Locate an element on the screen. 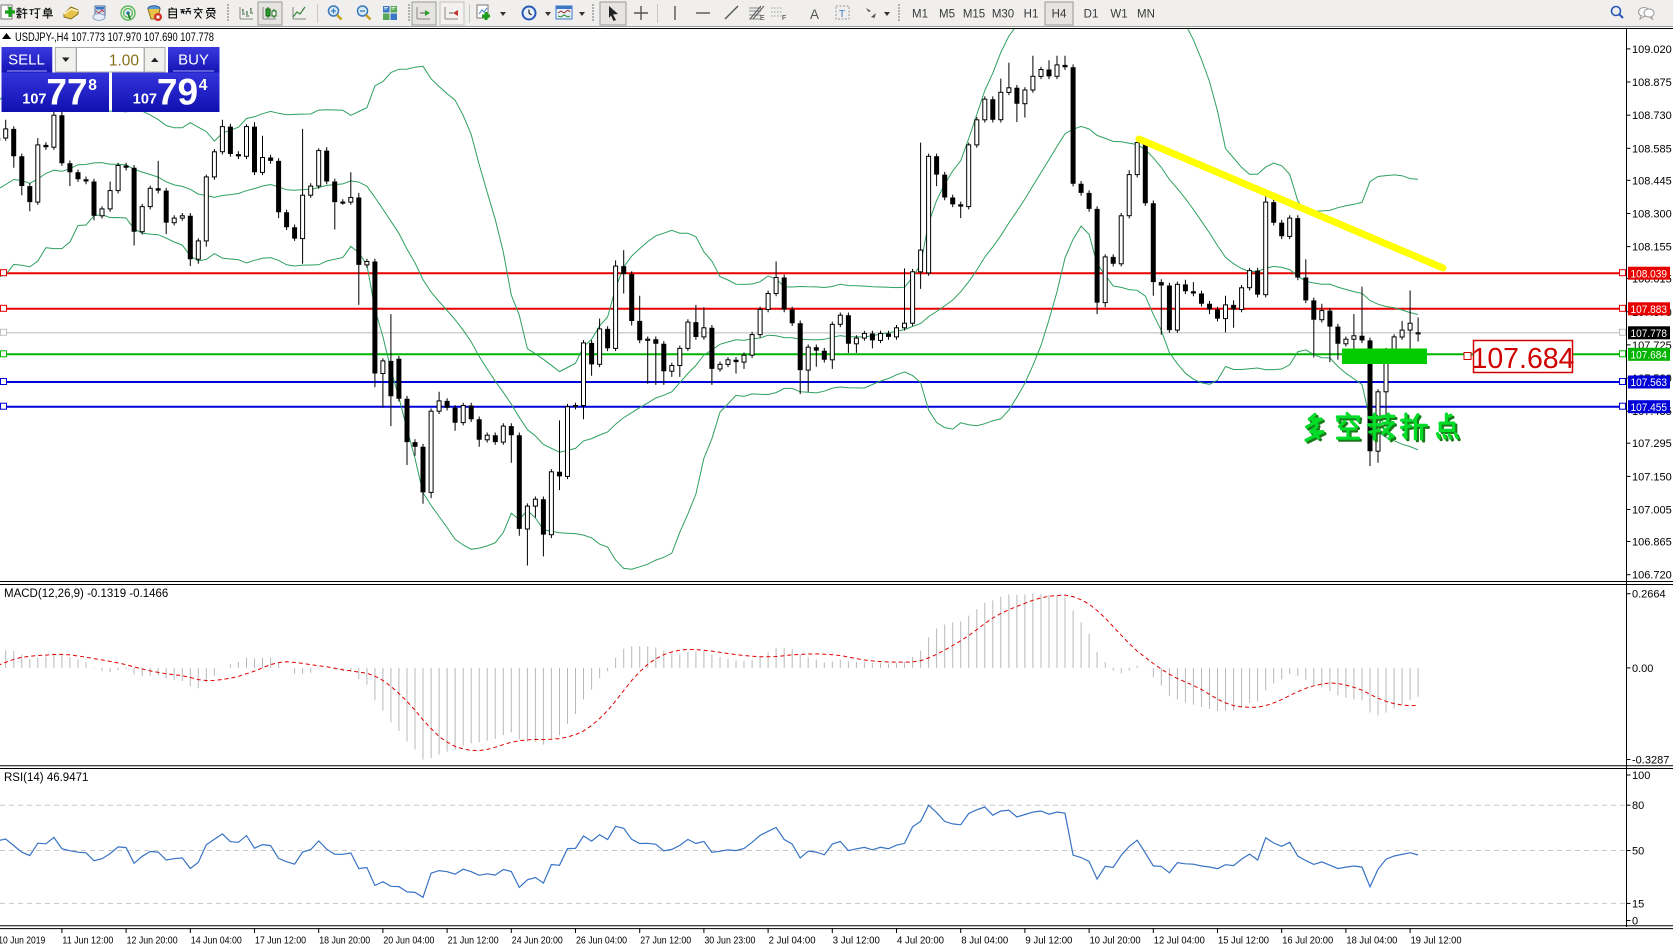 This screenshot has height=951, width=1673. svg-text: M15 is located at coordinates (974, 15).